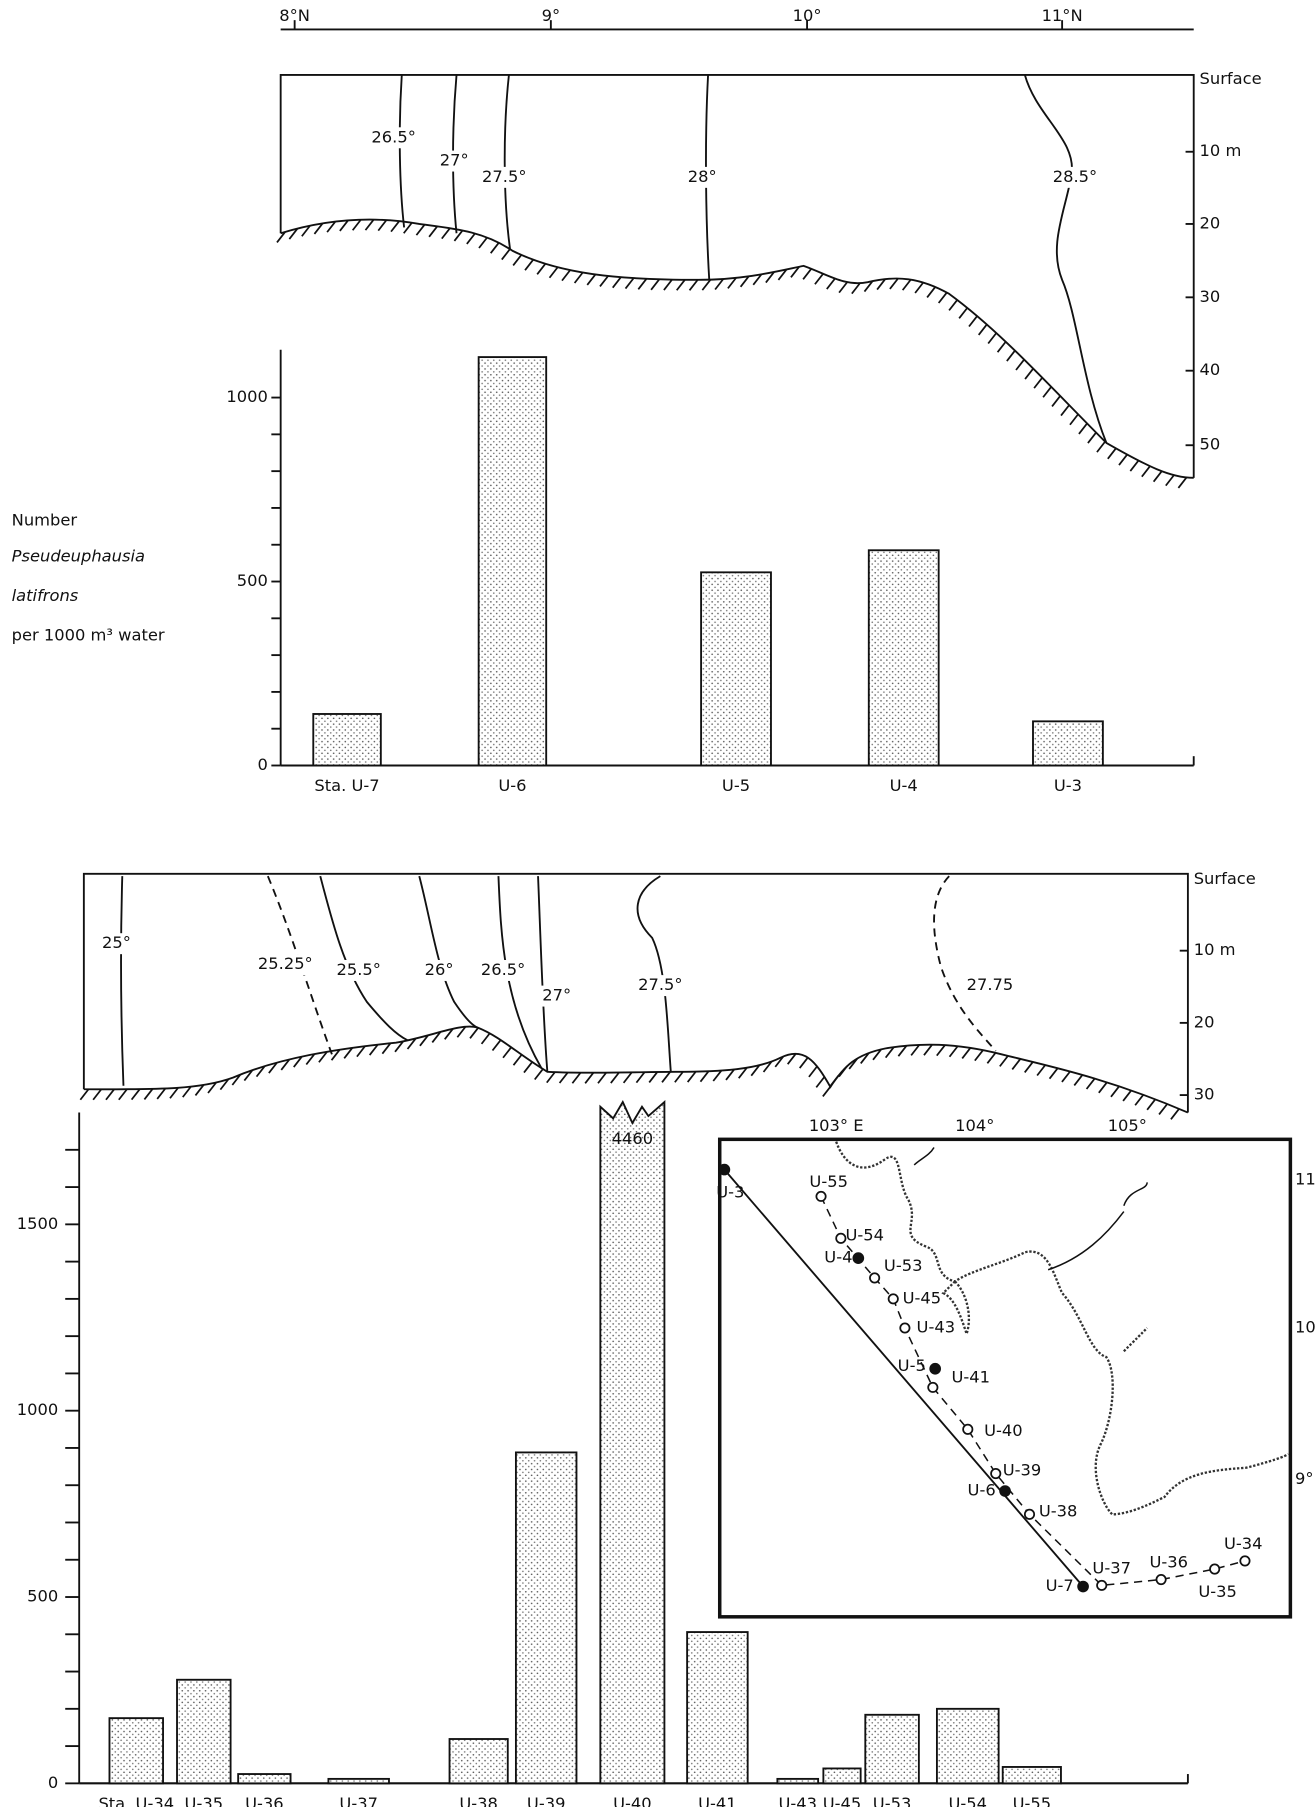 This screenshot has width=1316, height=1807. I want to click on x-tick-label: U-53, so click(892, 1800).